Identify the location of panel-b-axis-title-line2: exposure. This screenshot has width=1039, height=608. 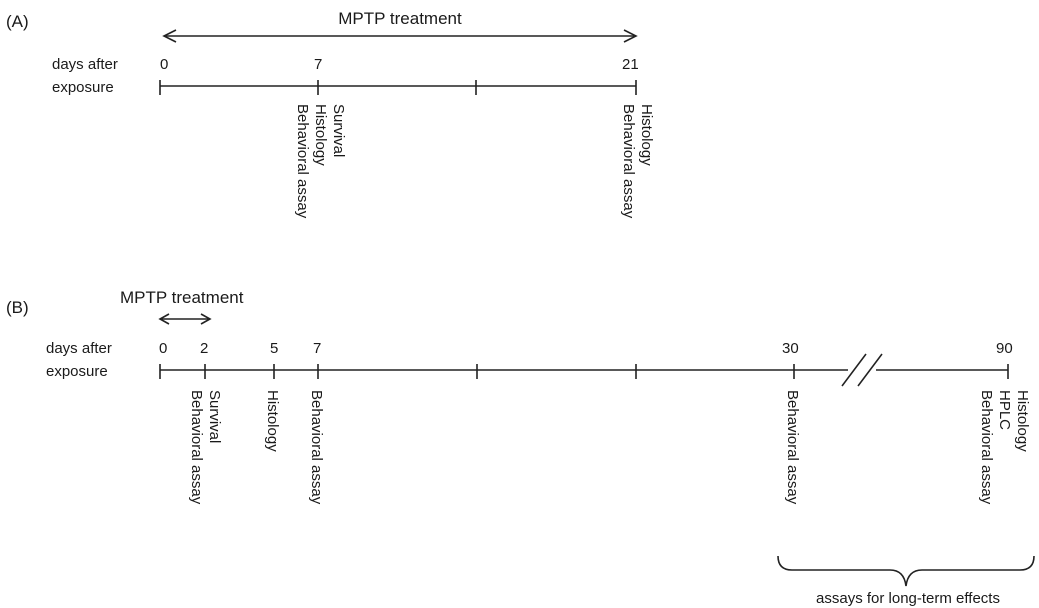
(77, 371).